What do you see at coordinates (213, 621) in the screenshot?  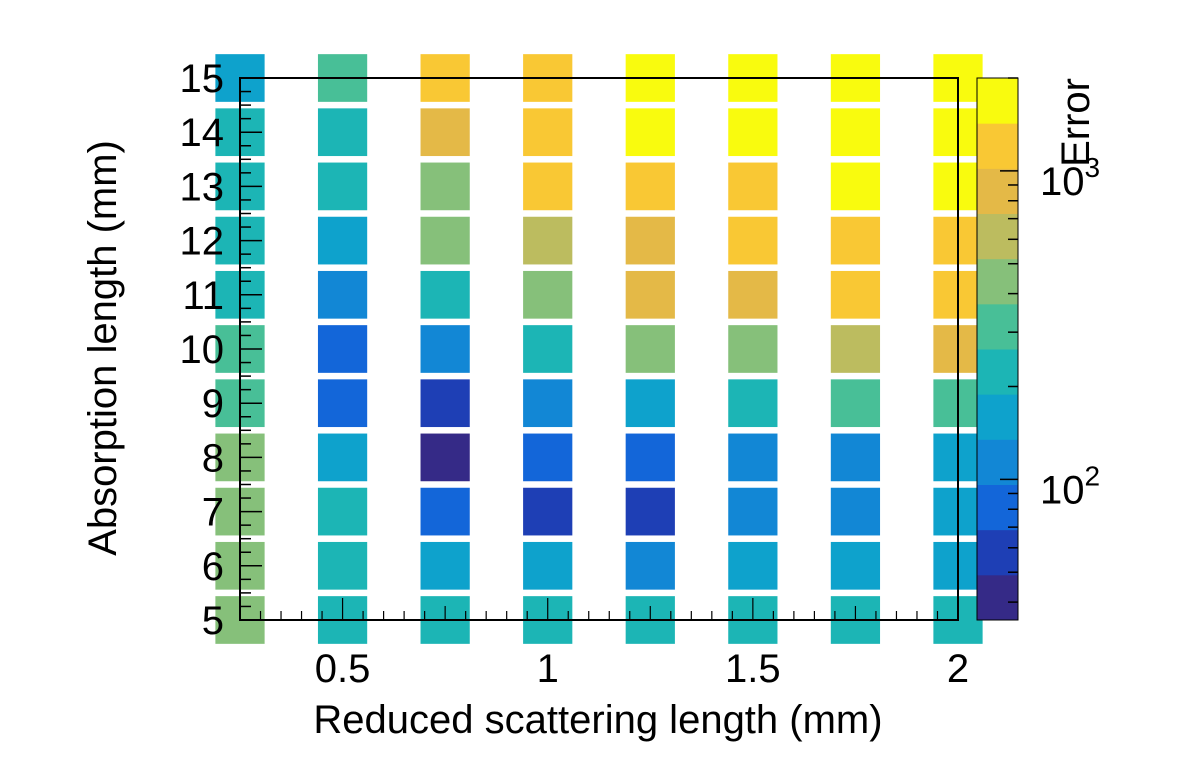 I see `y-tick-label: 5` at bounding box center [213, 621].